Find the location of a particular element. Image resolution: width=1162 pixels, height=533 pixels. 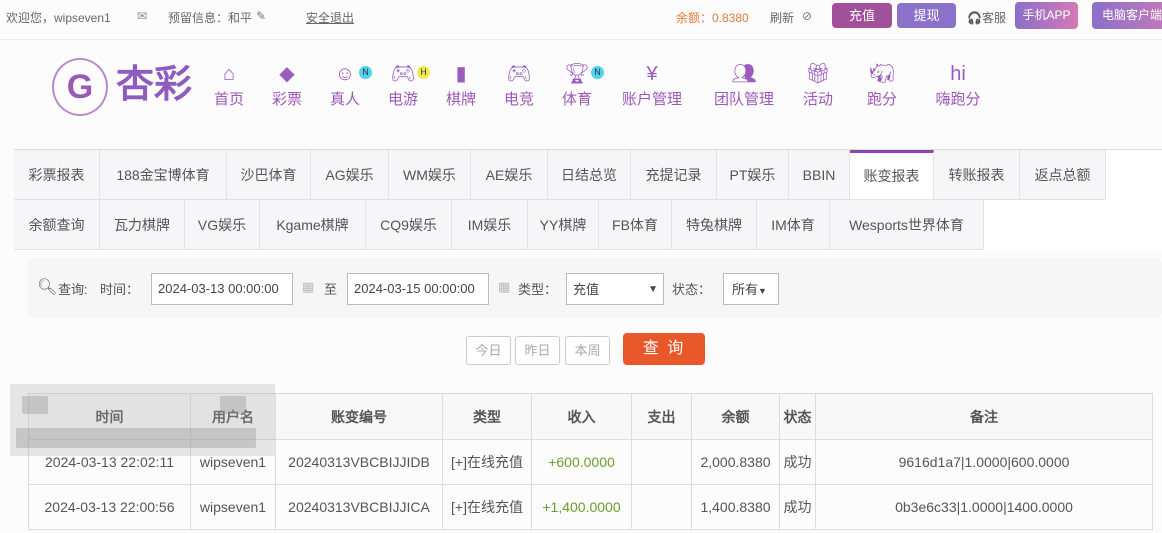

column-header: 状态 is located at coordinates (797, 416).